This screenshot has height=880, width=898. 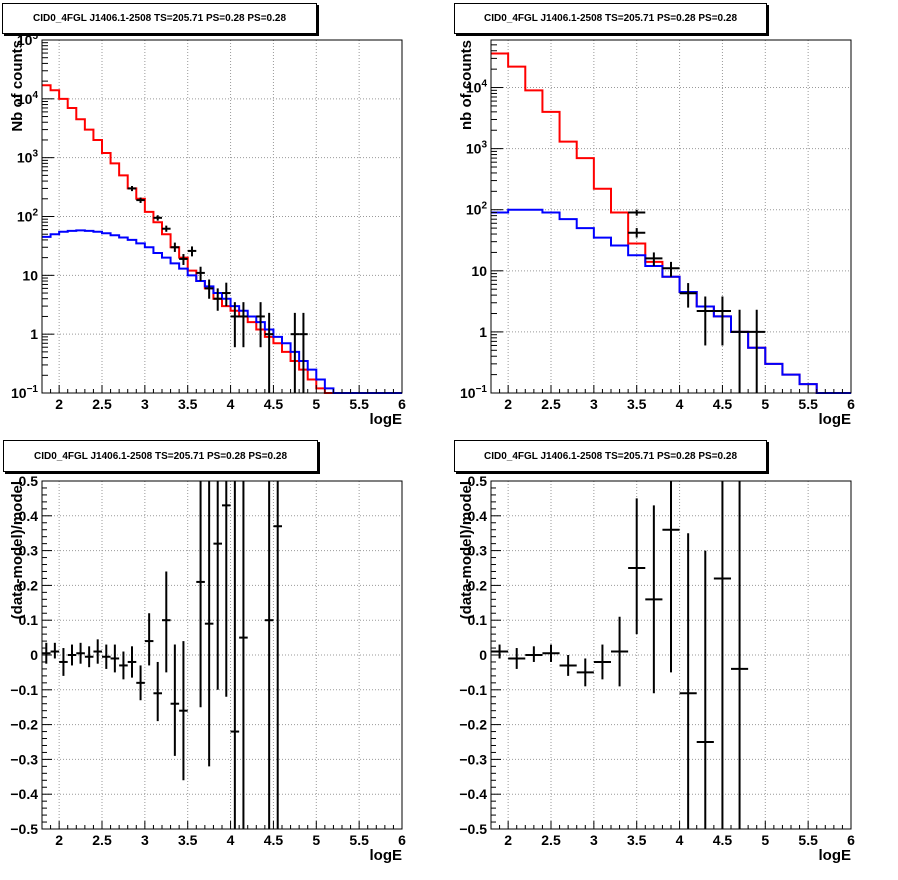 I want to click on y-tick-label: −0.5, so click(x=473, y=829).